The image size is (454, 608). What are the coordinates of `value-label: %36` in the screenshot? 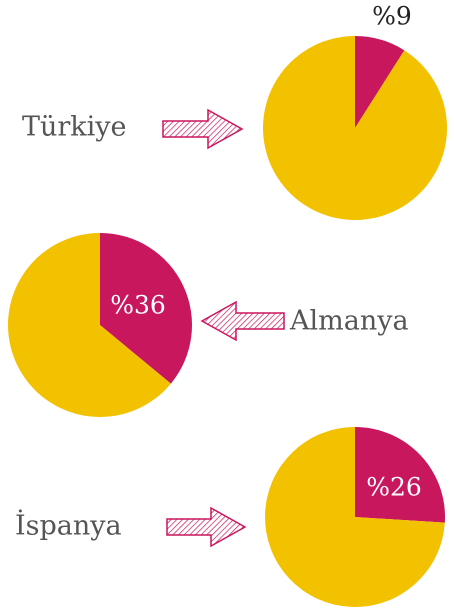 It's located at (138, 305).